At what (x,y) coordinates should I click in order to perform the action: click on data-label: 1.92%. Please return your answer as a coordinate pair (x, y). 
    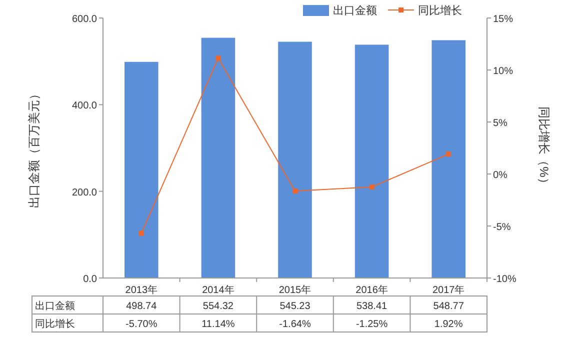
    Looking at the image, I should click on (448, 324).